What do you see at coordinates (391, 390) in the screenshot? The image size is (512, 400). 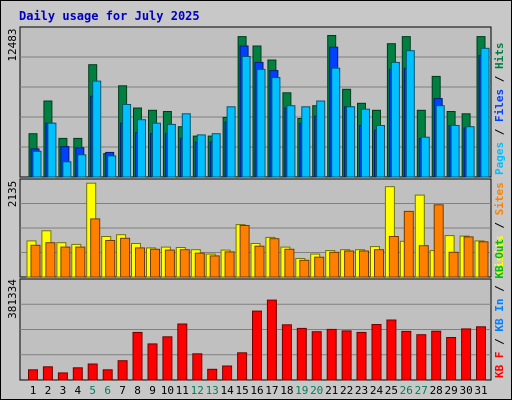 I see `x-tick-label: 25` at bounding box center [391, 390].